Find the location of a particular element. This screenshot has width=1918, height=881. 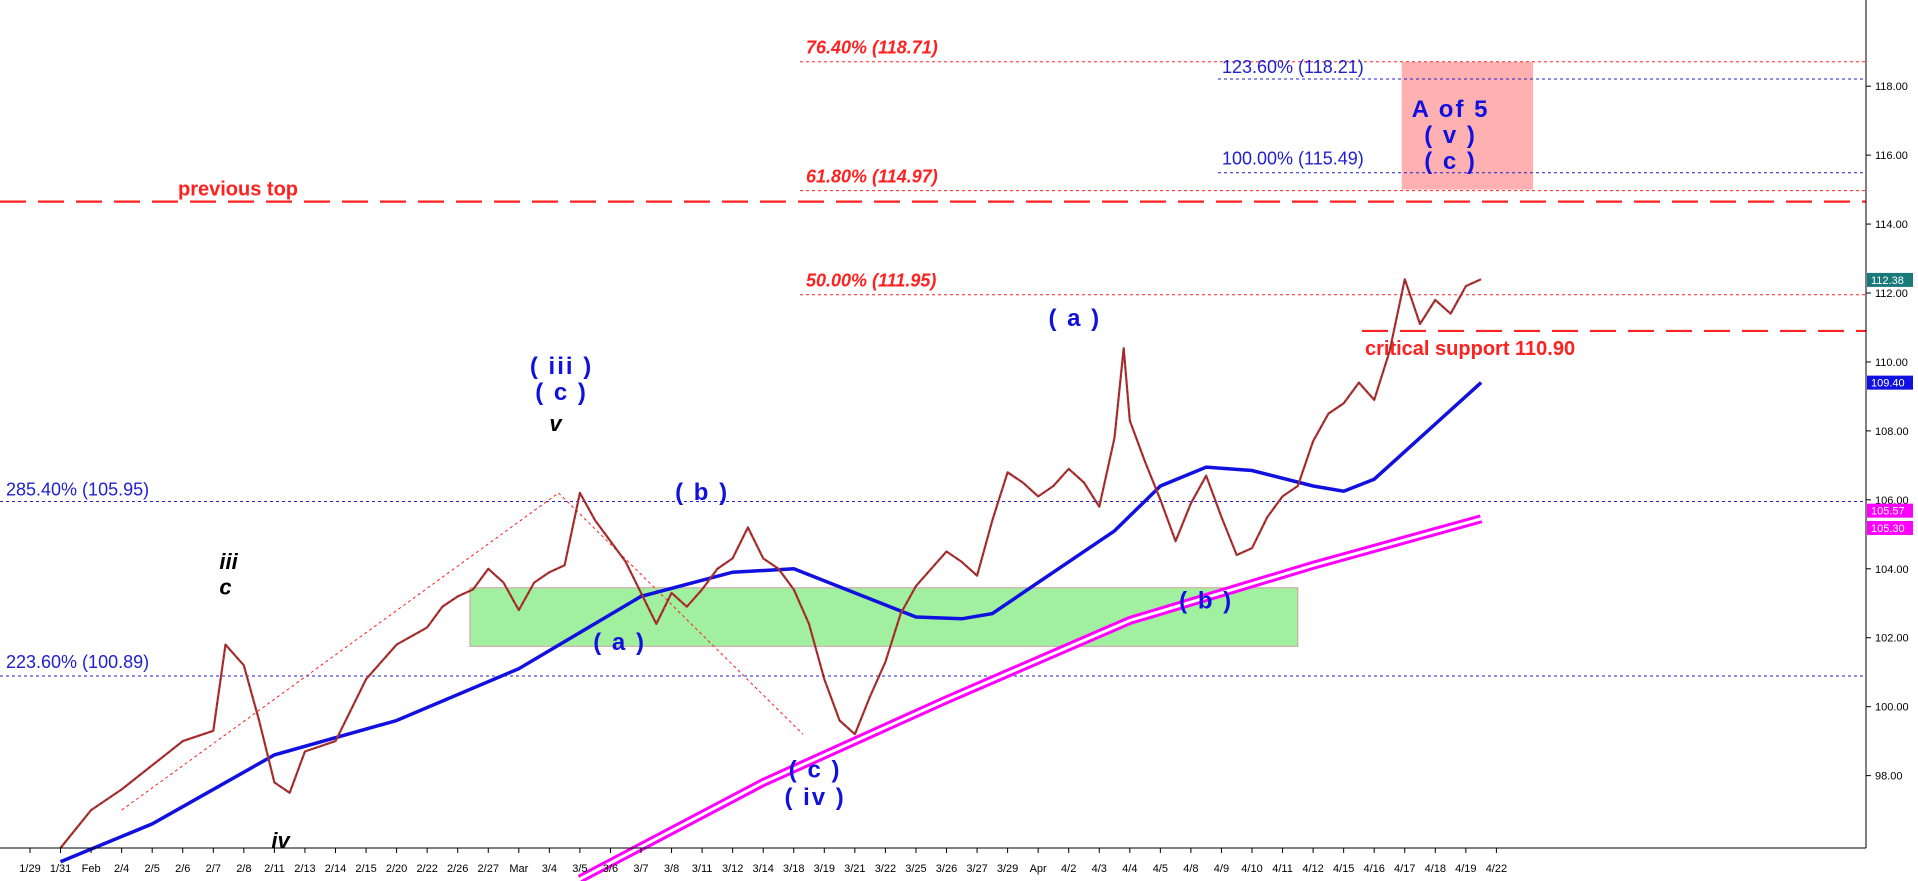

x-tick-label: 3/7 is located at coordinates (640, 869).